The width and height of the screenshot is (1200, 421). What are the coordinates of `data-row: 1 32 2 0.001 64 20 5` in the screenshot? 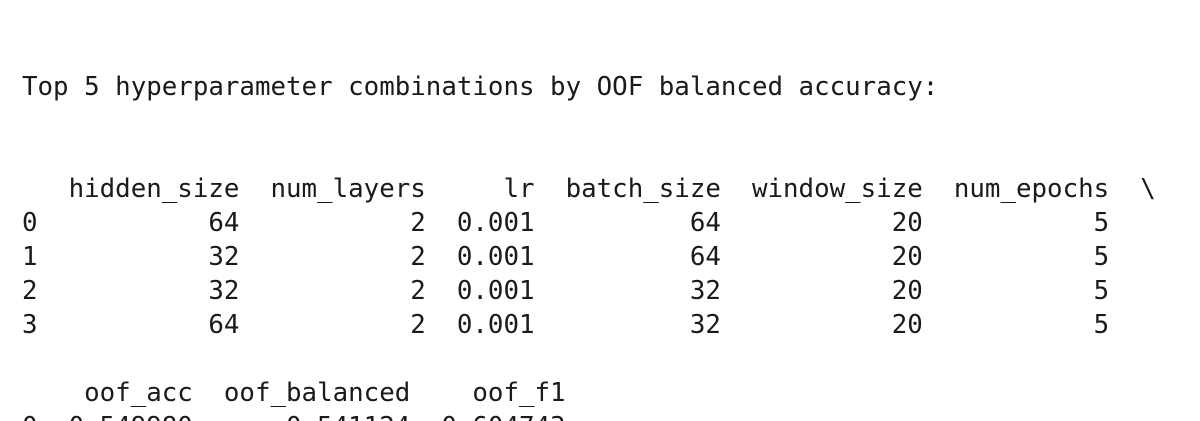 It's located at (589, 257).